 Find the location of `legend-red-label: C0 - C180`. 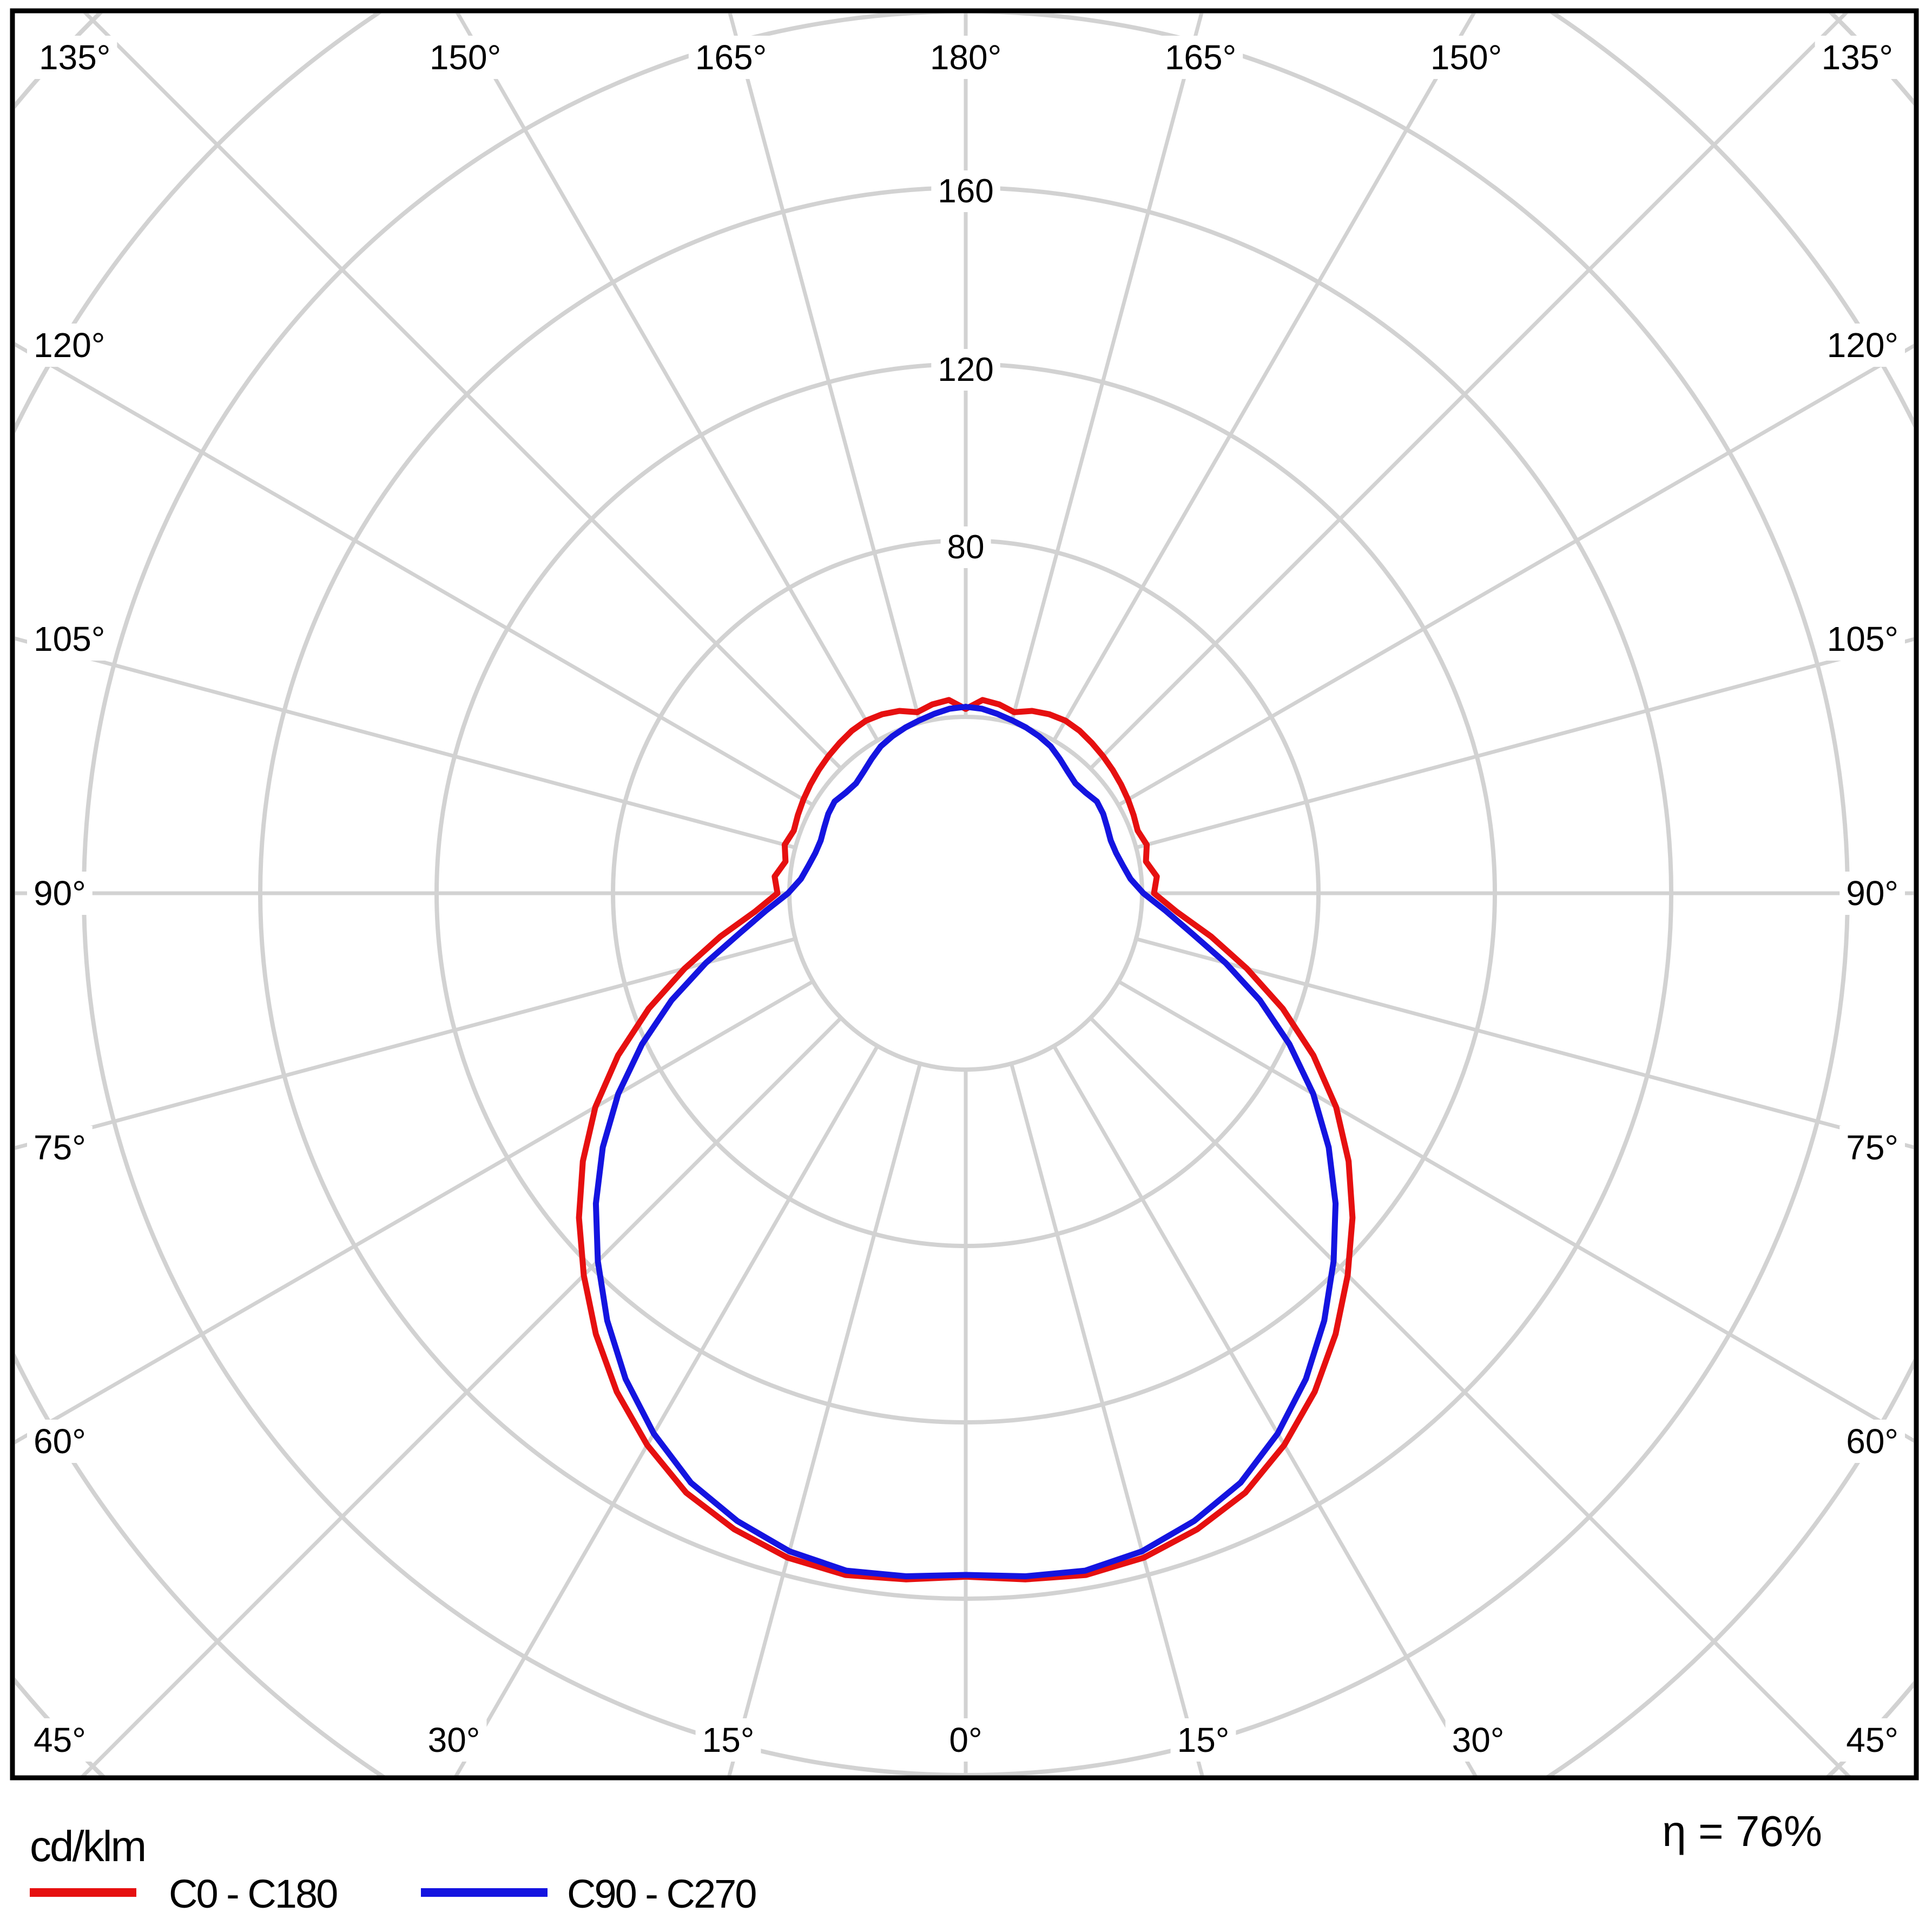

legend-red-label: C0 - C180 is located at coordinates (253, 1893).